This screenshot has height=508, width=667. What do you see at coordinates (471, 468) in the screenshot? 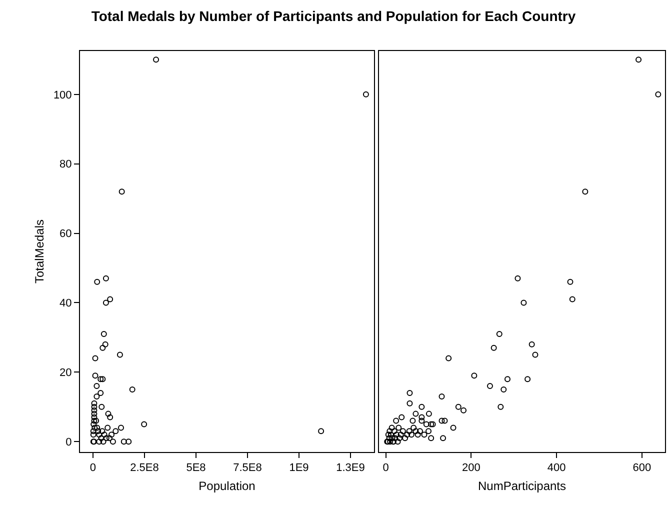
I see `x-tick-label: 200` at bounding box center [471, 468].